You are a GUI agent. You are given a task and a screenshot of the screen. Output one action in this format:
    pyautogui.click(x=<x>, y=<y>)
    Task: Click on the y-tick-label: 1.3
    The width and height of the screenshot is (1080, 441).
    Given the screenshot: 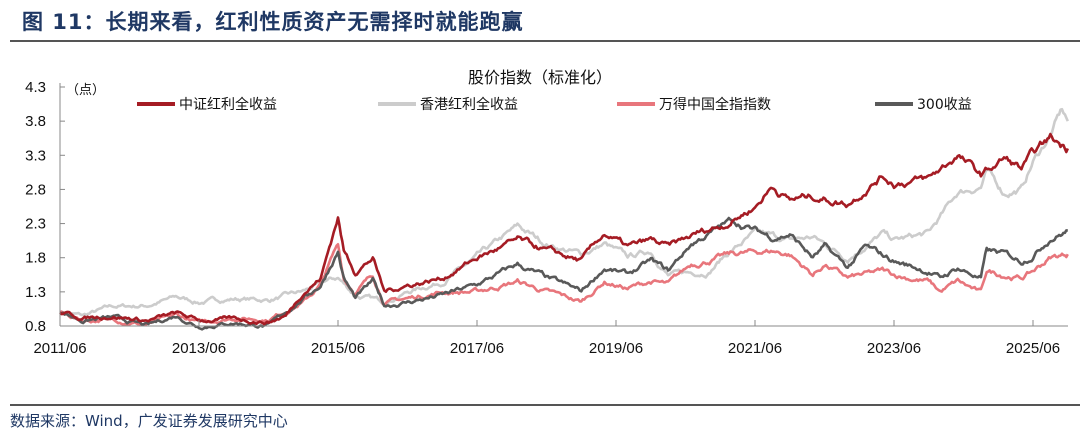 What is the action you would take?
    pyautogui.click(x=35, y=292)
    